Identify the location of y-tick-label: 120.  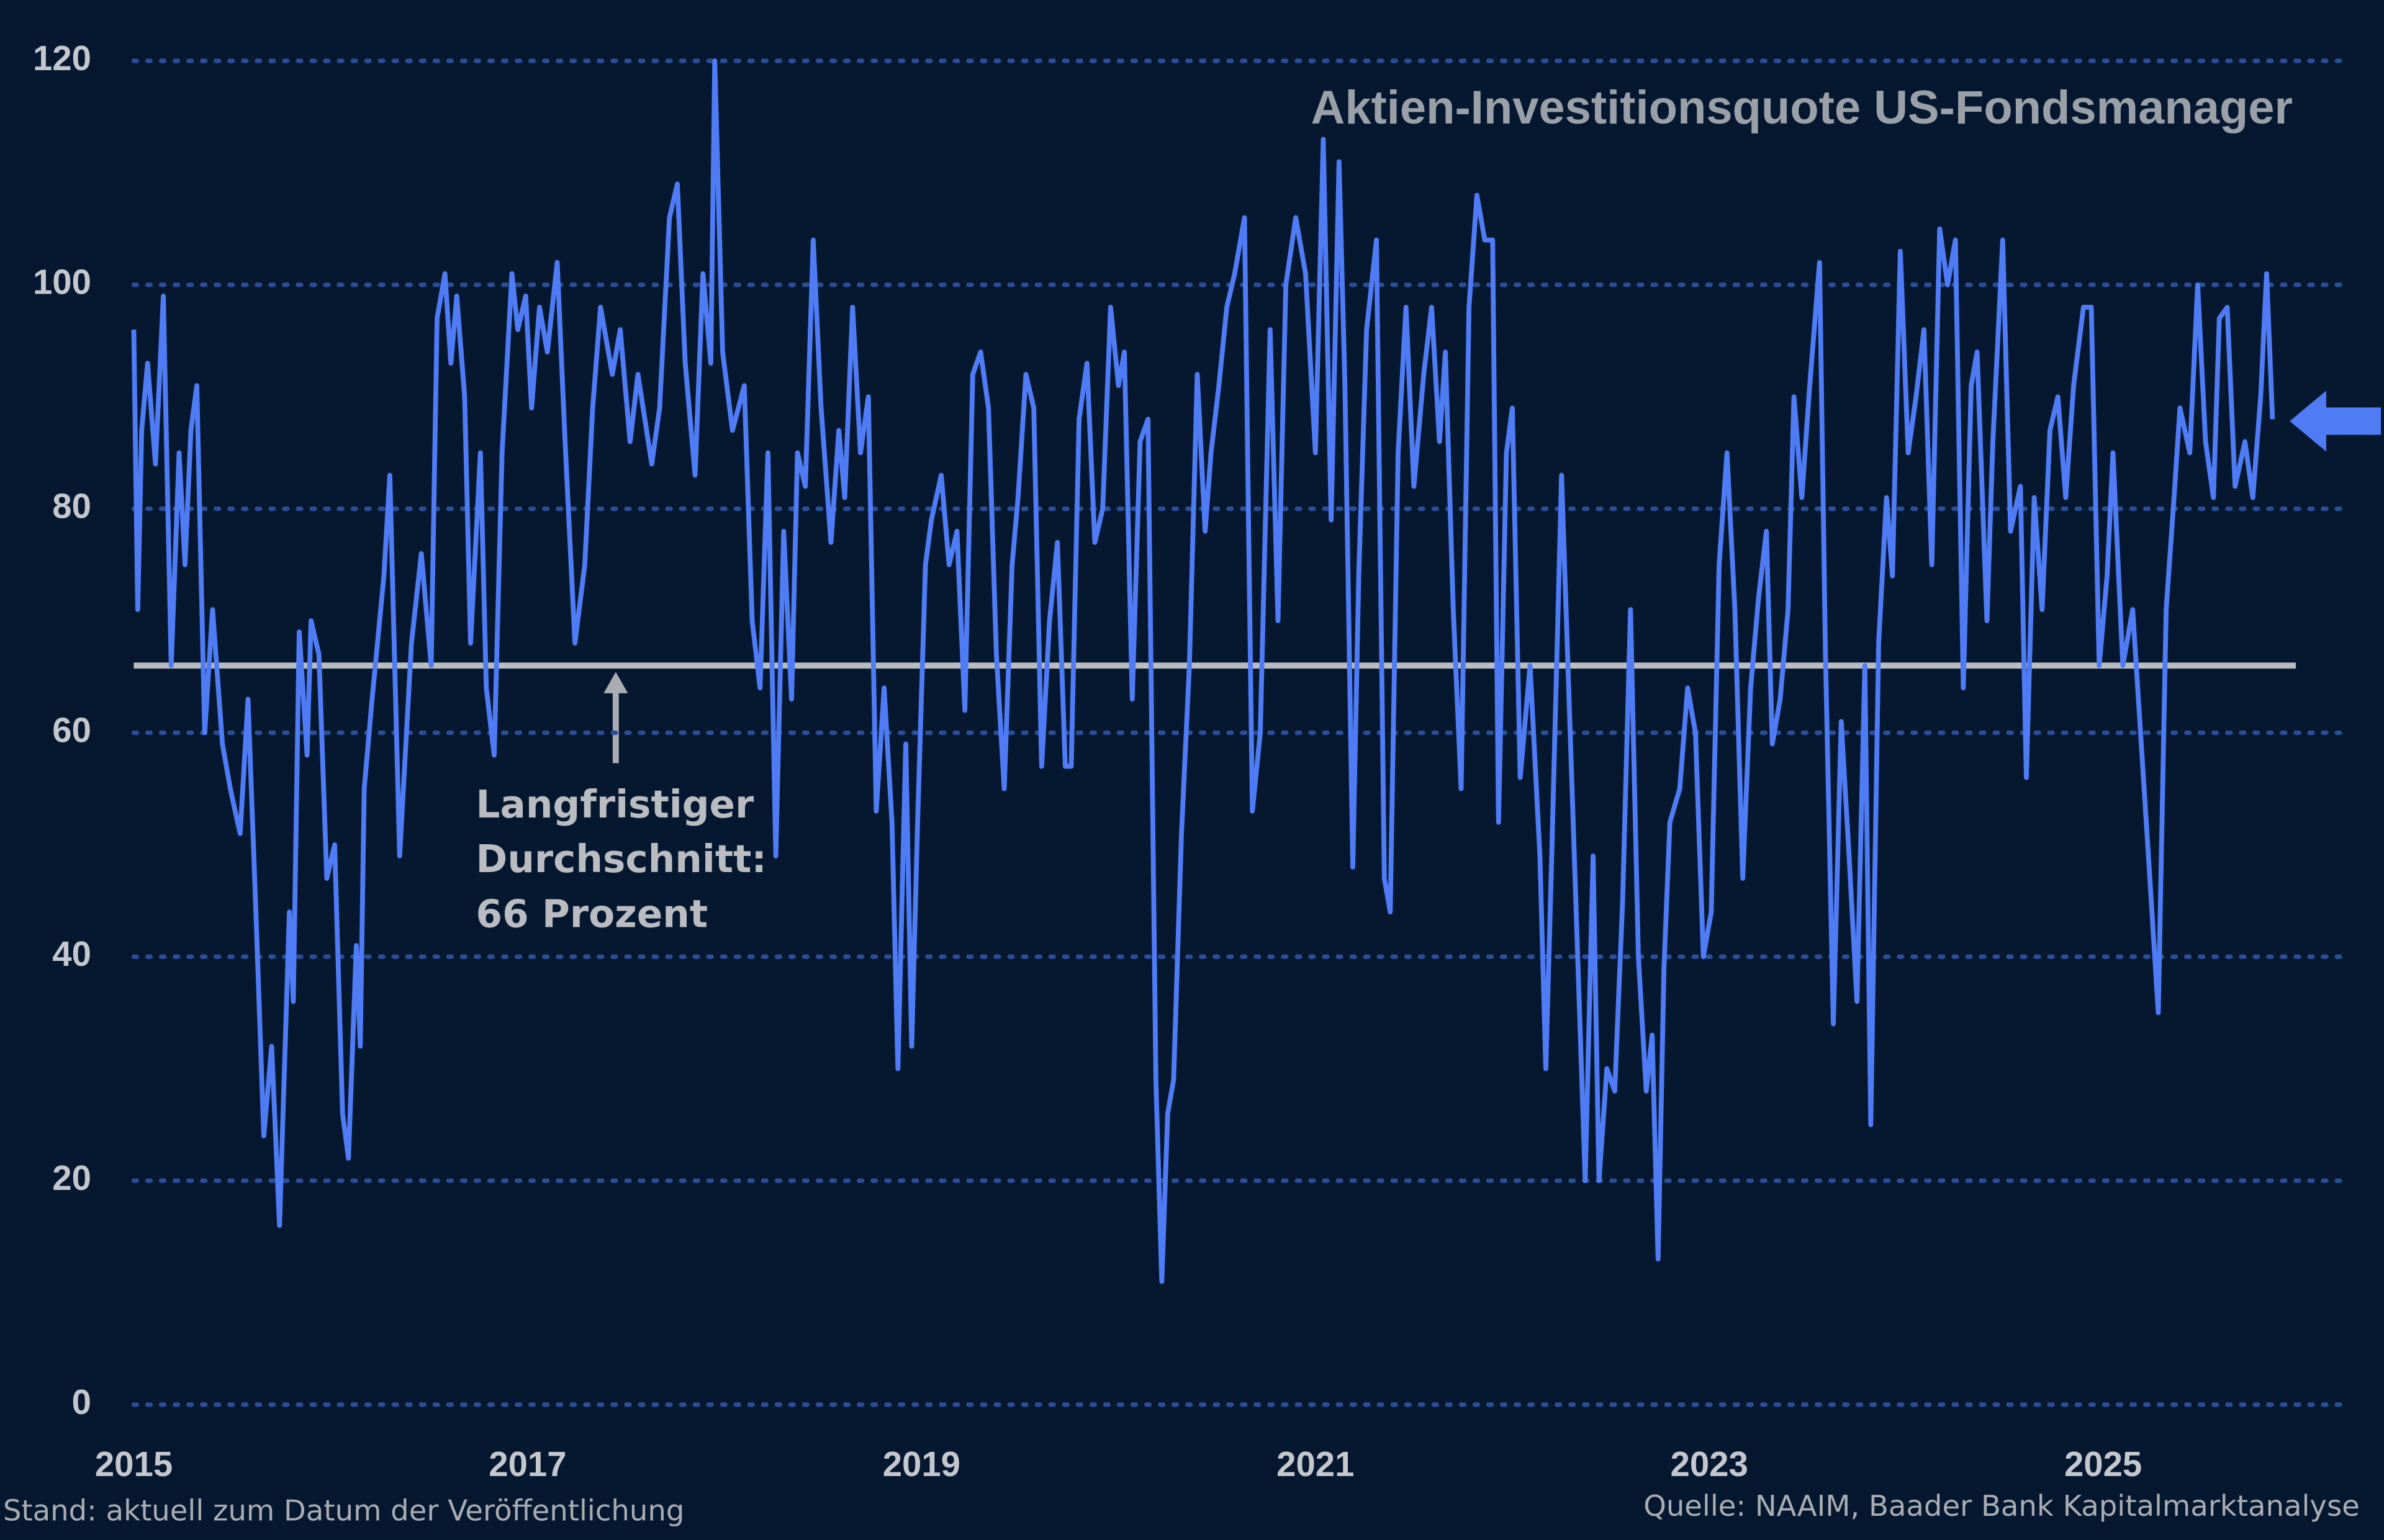
(62, 58).